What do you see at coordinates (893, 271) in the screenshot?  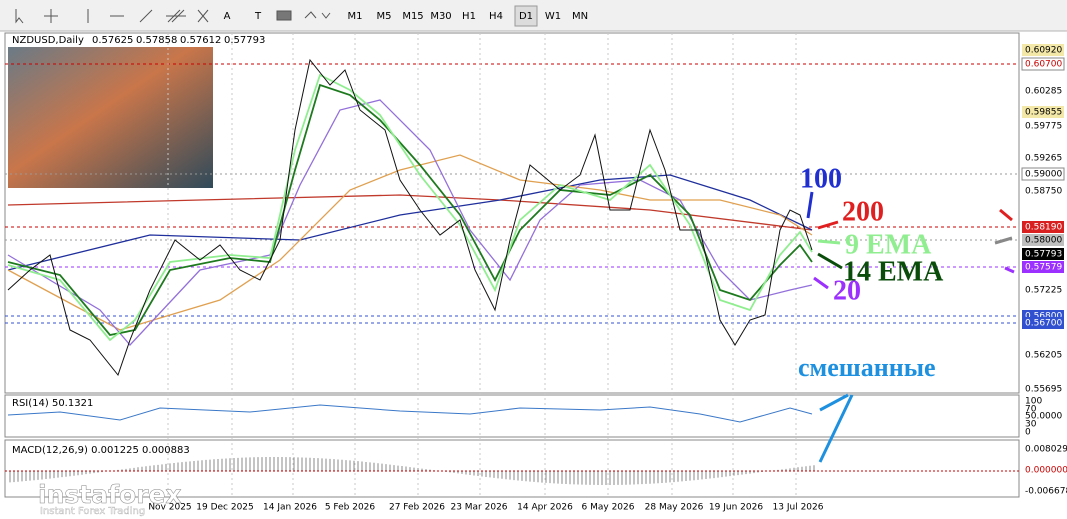 I see `annotation-ema14: 14 EMA` at bounding box center [893, 271].